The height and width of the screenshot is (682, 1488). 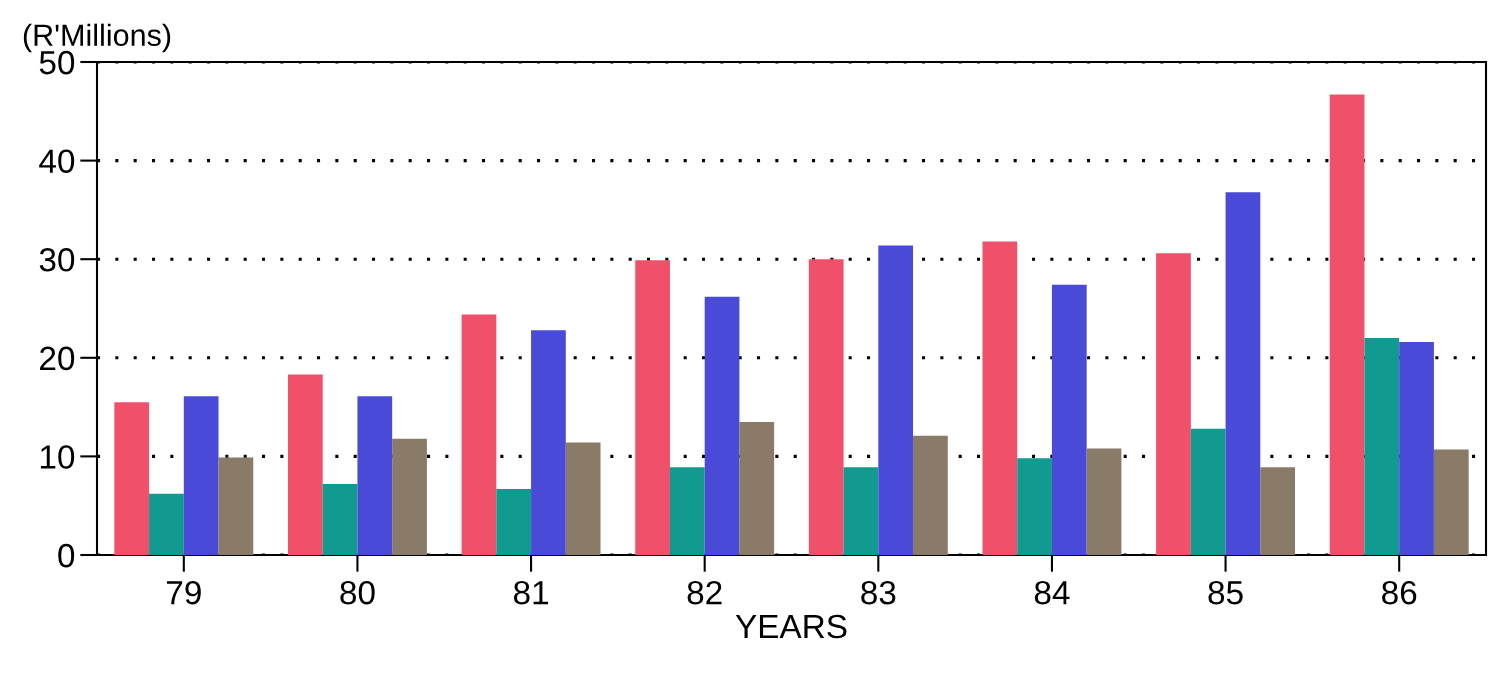 What do you see at coordinates (1399, 592) in the screenshot?
I see `x-tick-label: 86` at bounding box center [1399, 592].